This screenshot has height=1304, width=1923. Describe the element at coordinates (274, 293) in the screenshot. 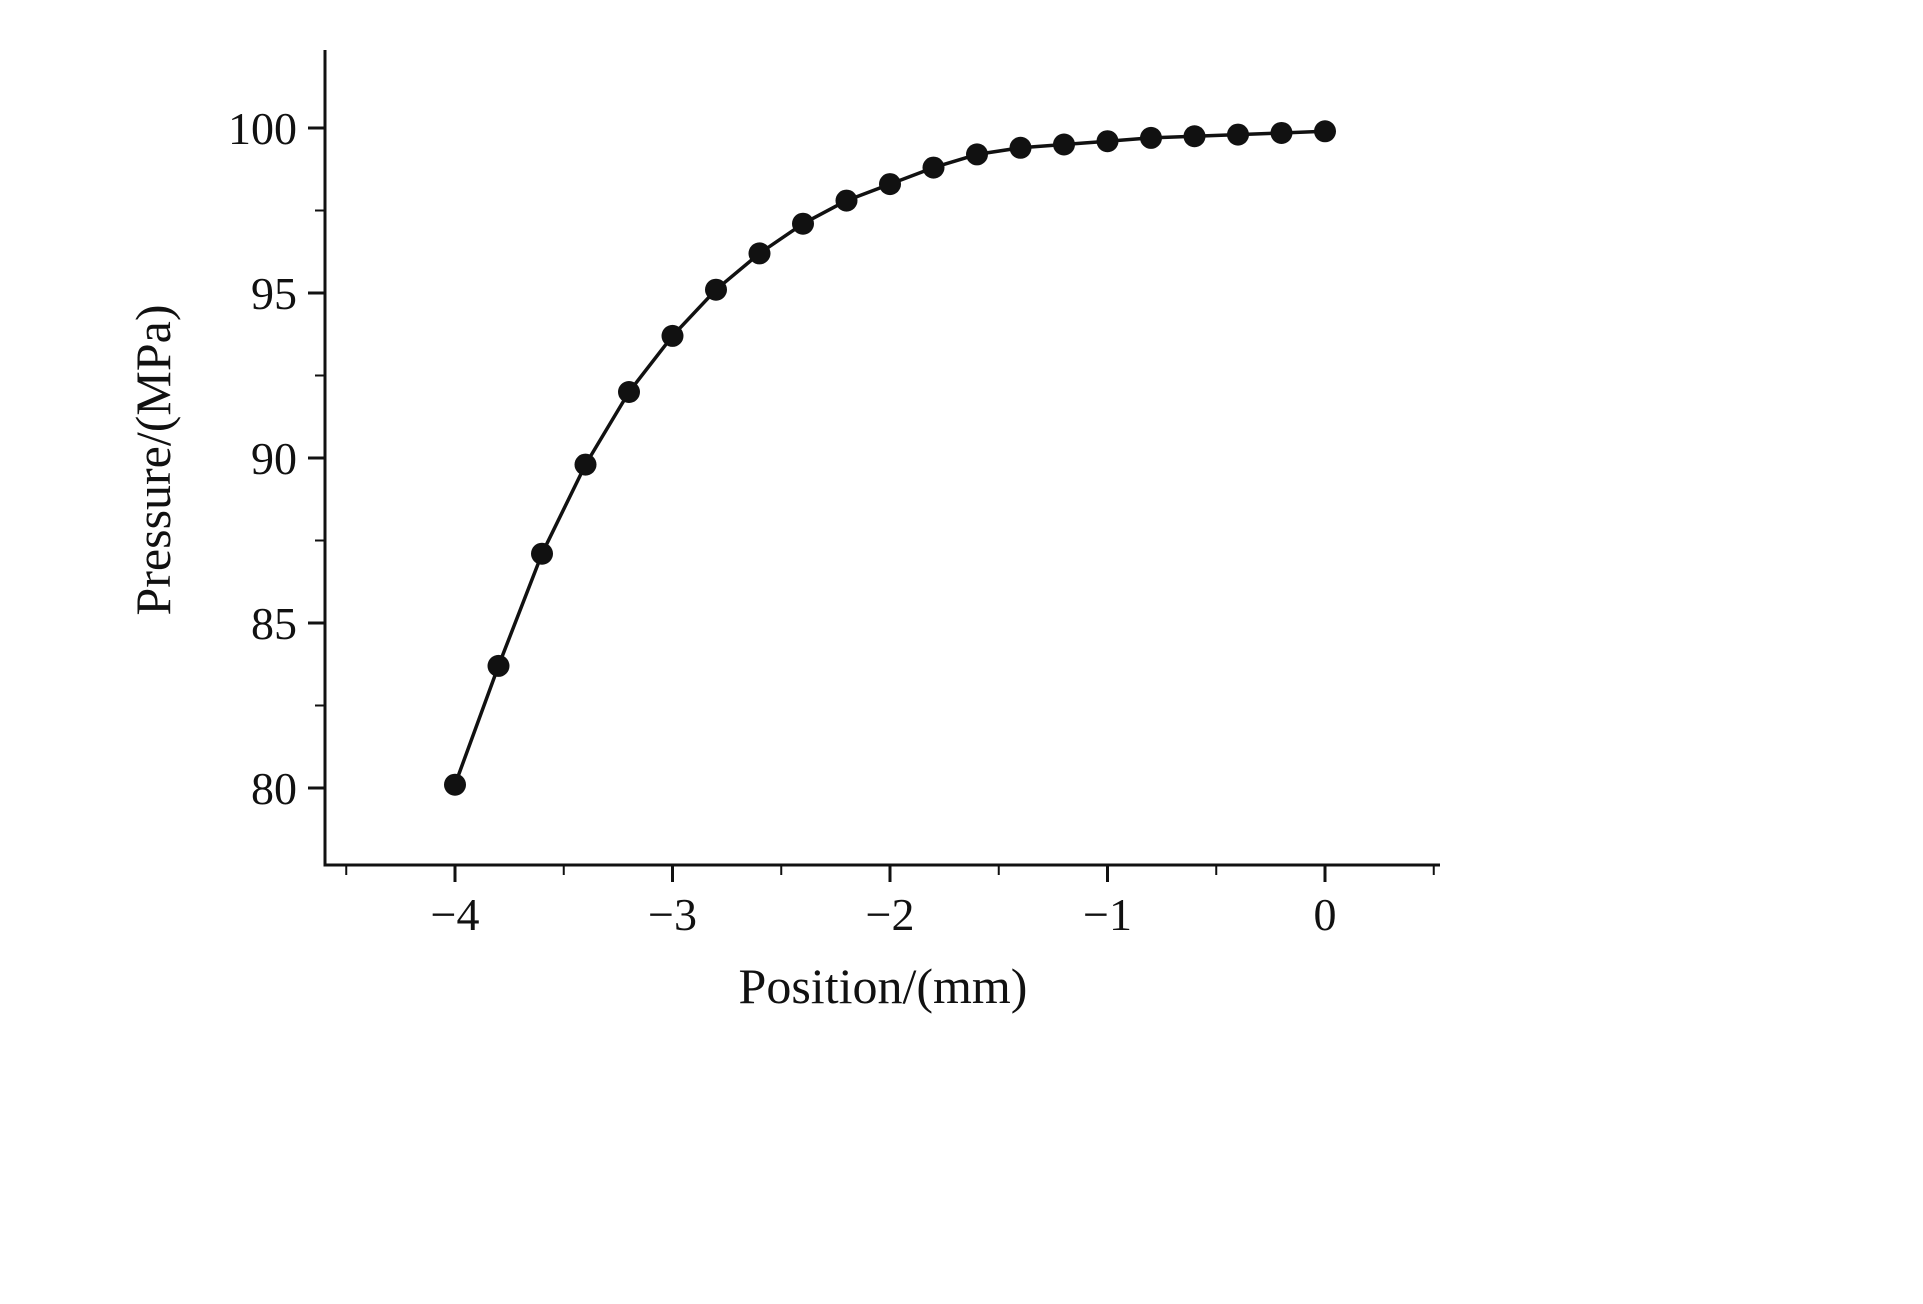

I see `y-tick-label: 95` at that location.